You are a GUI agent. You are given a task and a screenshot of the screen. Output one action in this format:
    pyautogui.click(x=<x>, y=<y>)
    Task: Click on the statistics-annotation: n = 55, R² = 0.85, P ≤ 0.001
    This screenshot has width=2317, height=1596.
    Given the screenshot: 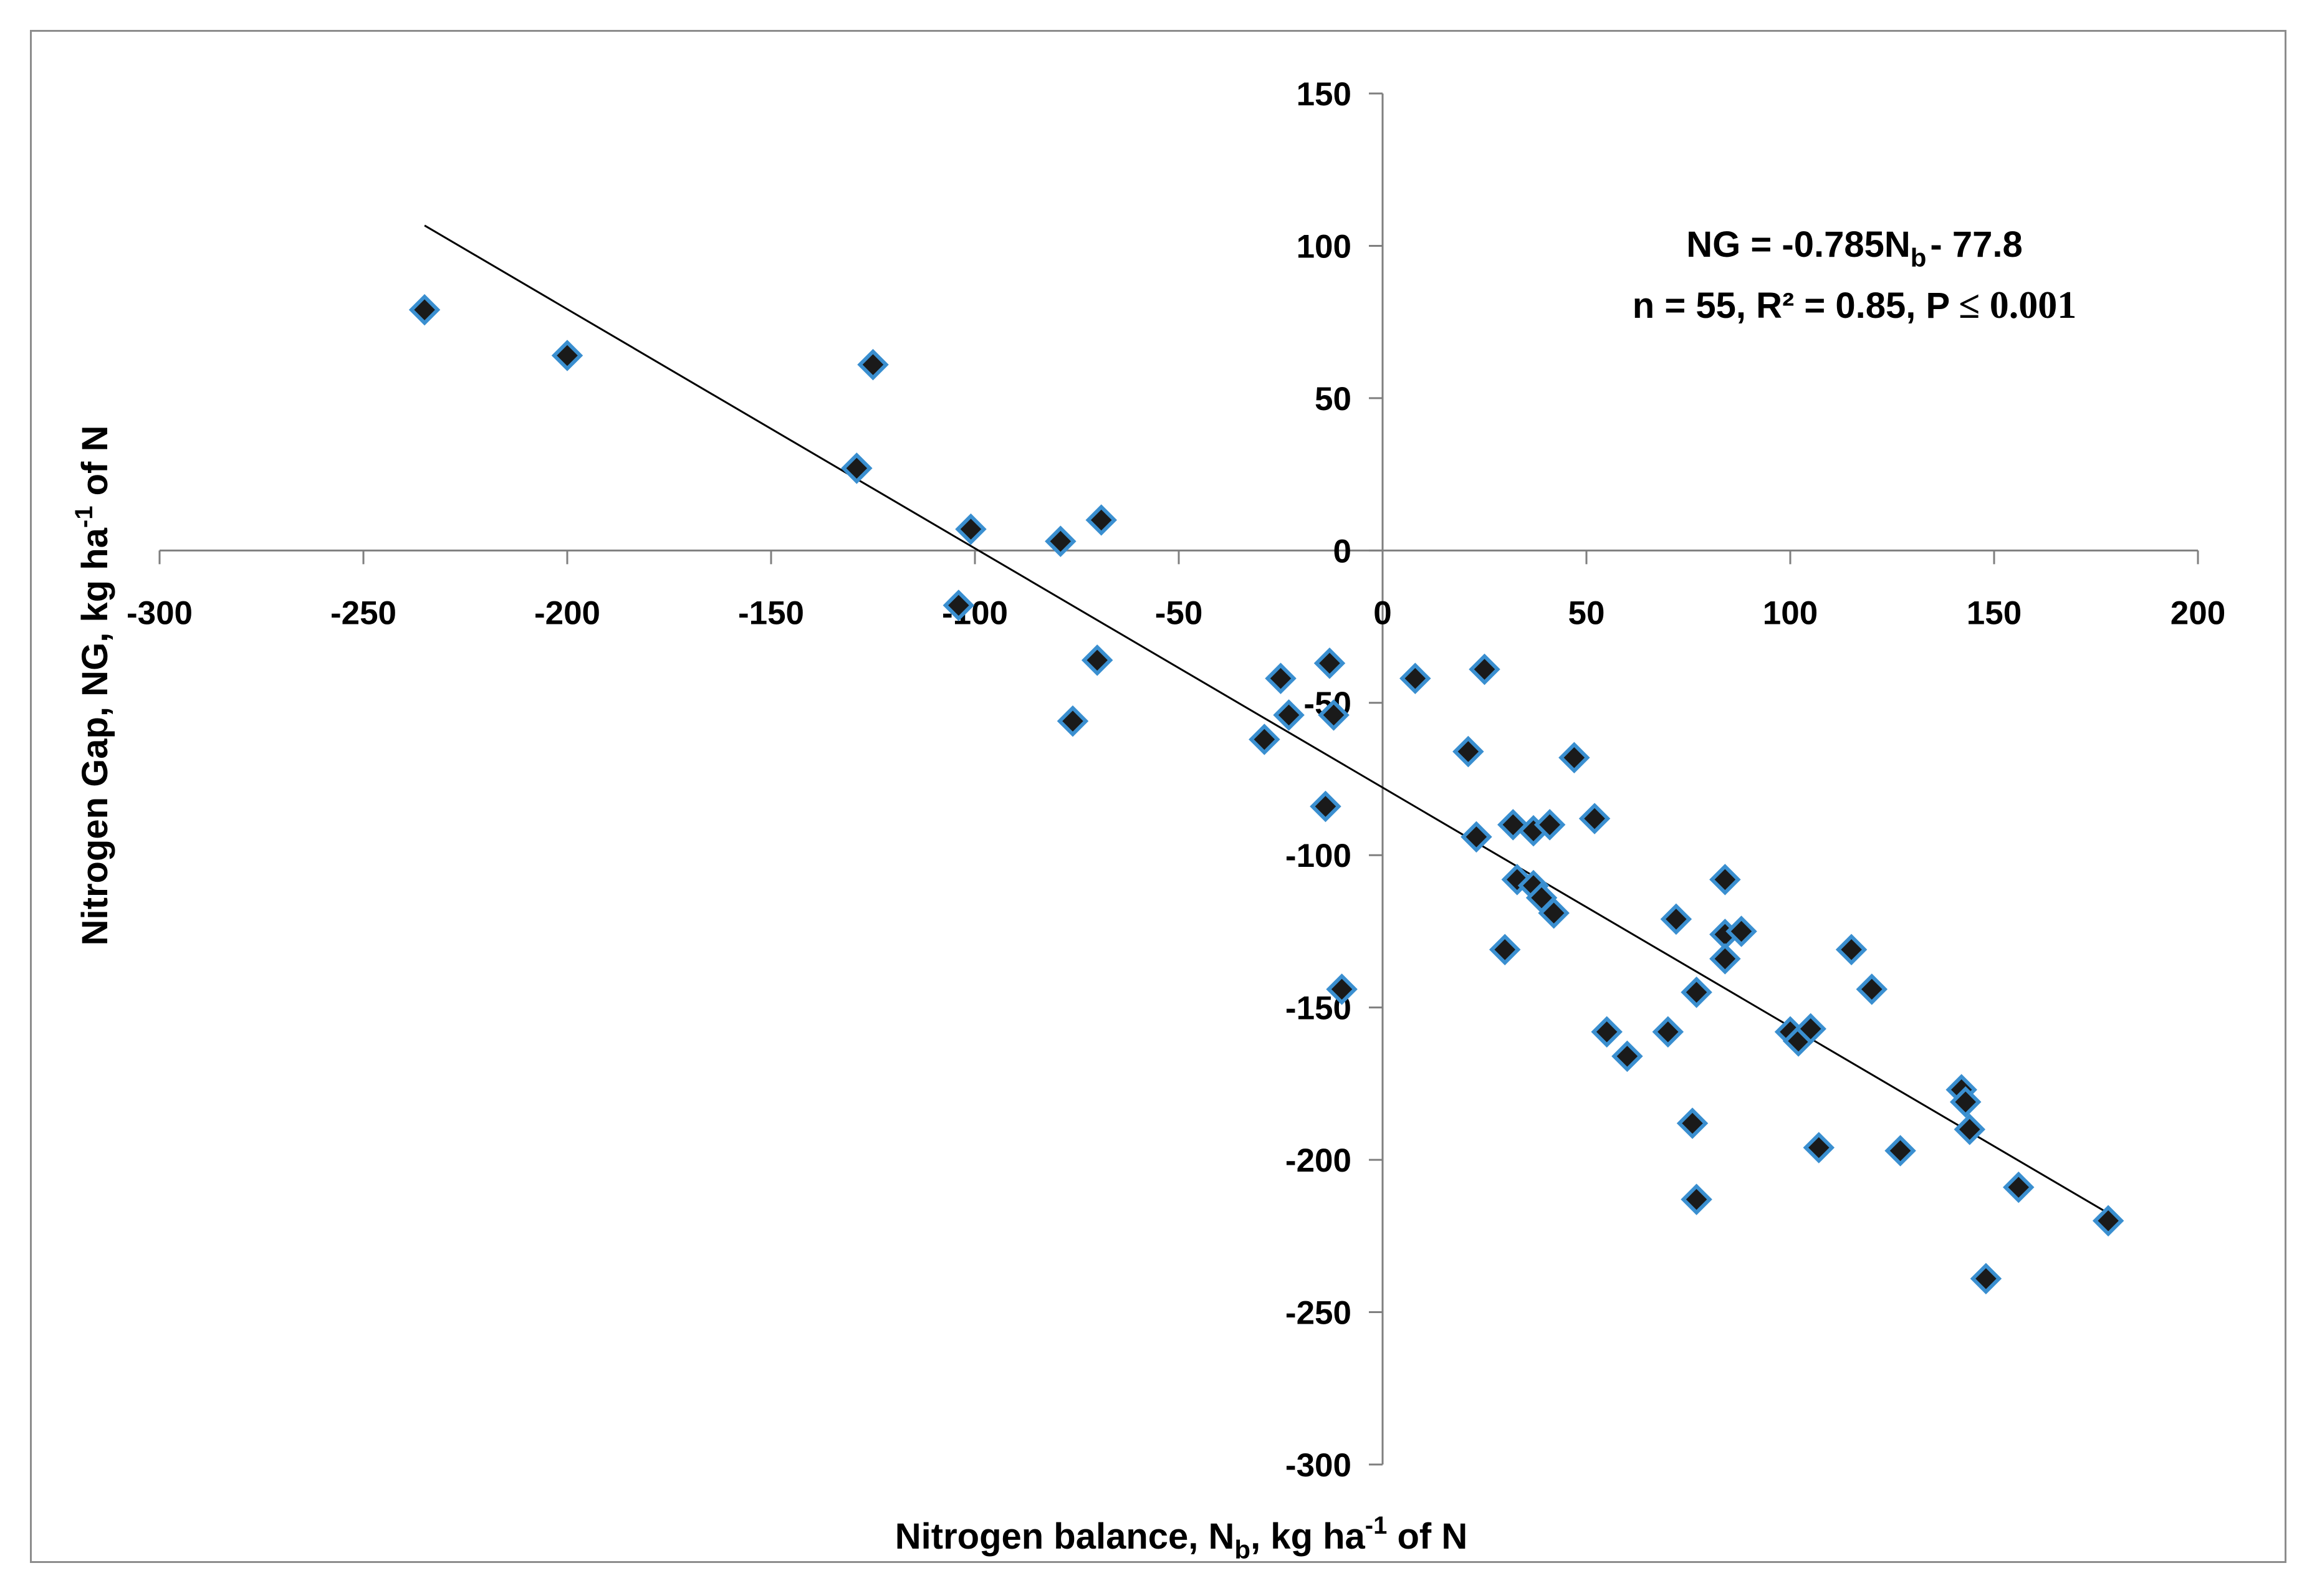 What is the action you would take?
    pyautogui.click(x=1854, y=305)
    